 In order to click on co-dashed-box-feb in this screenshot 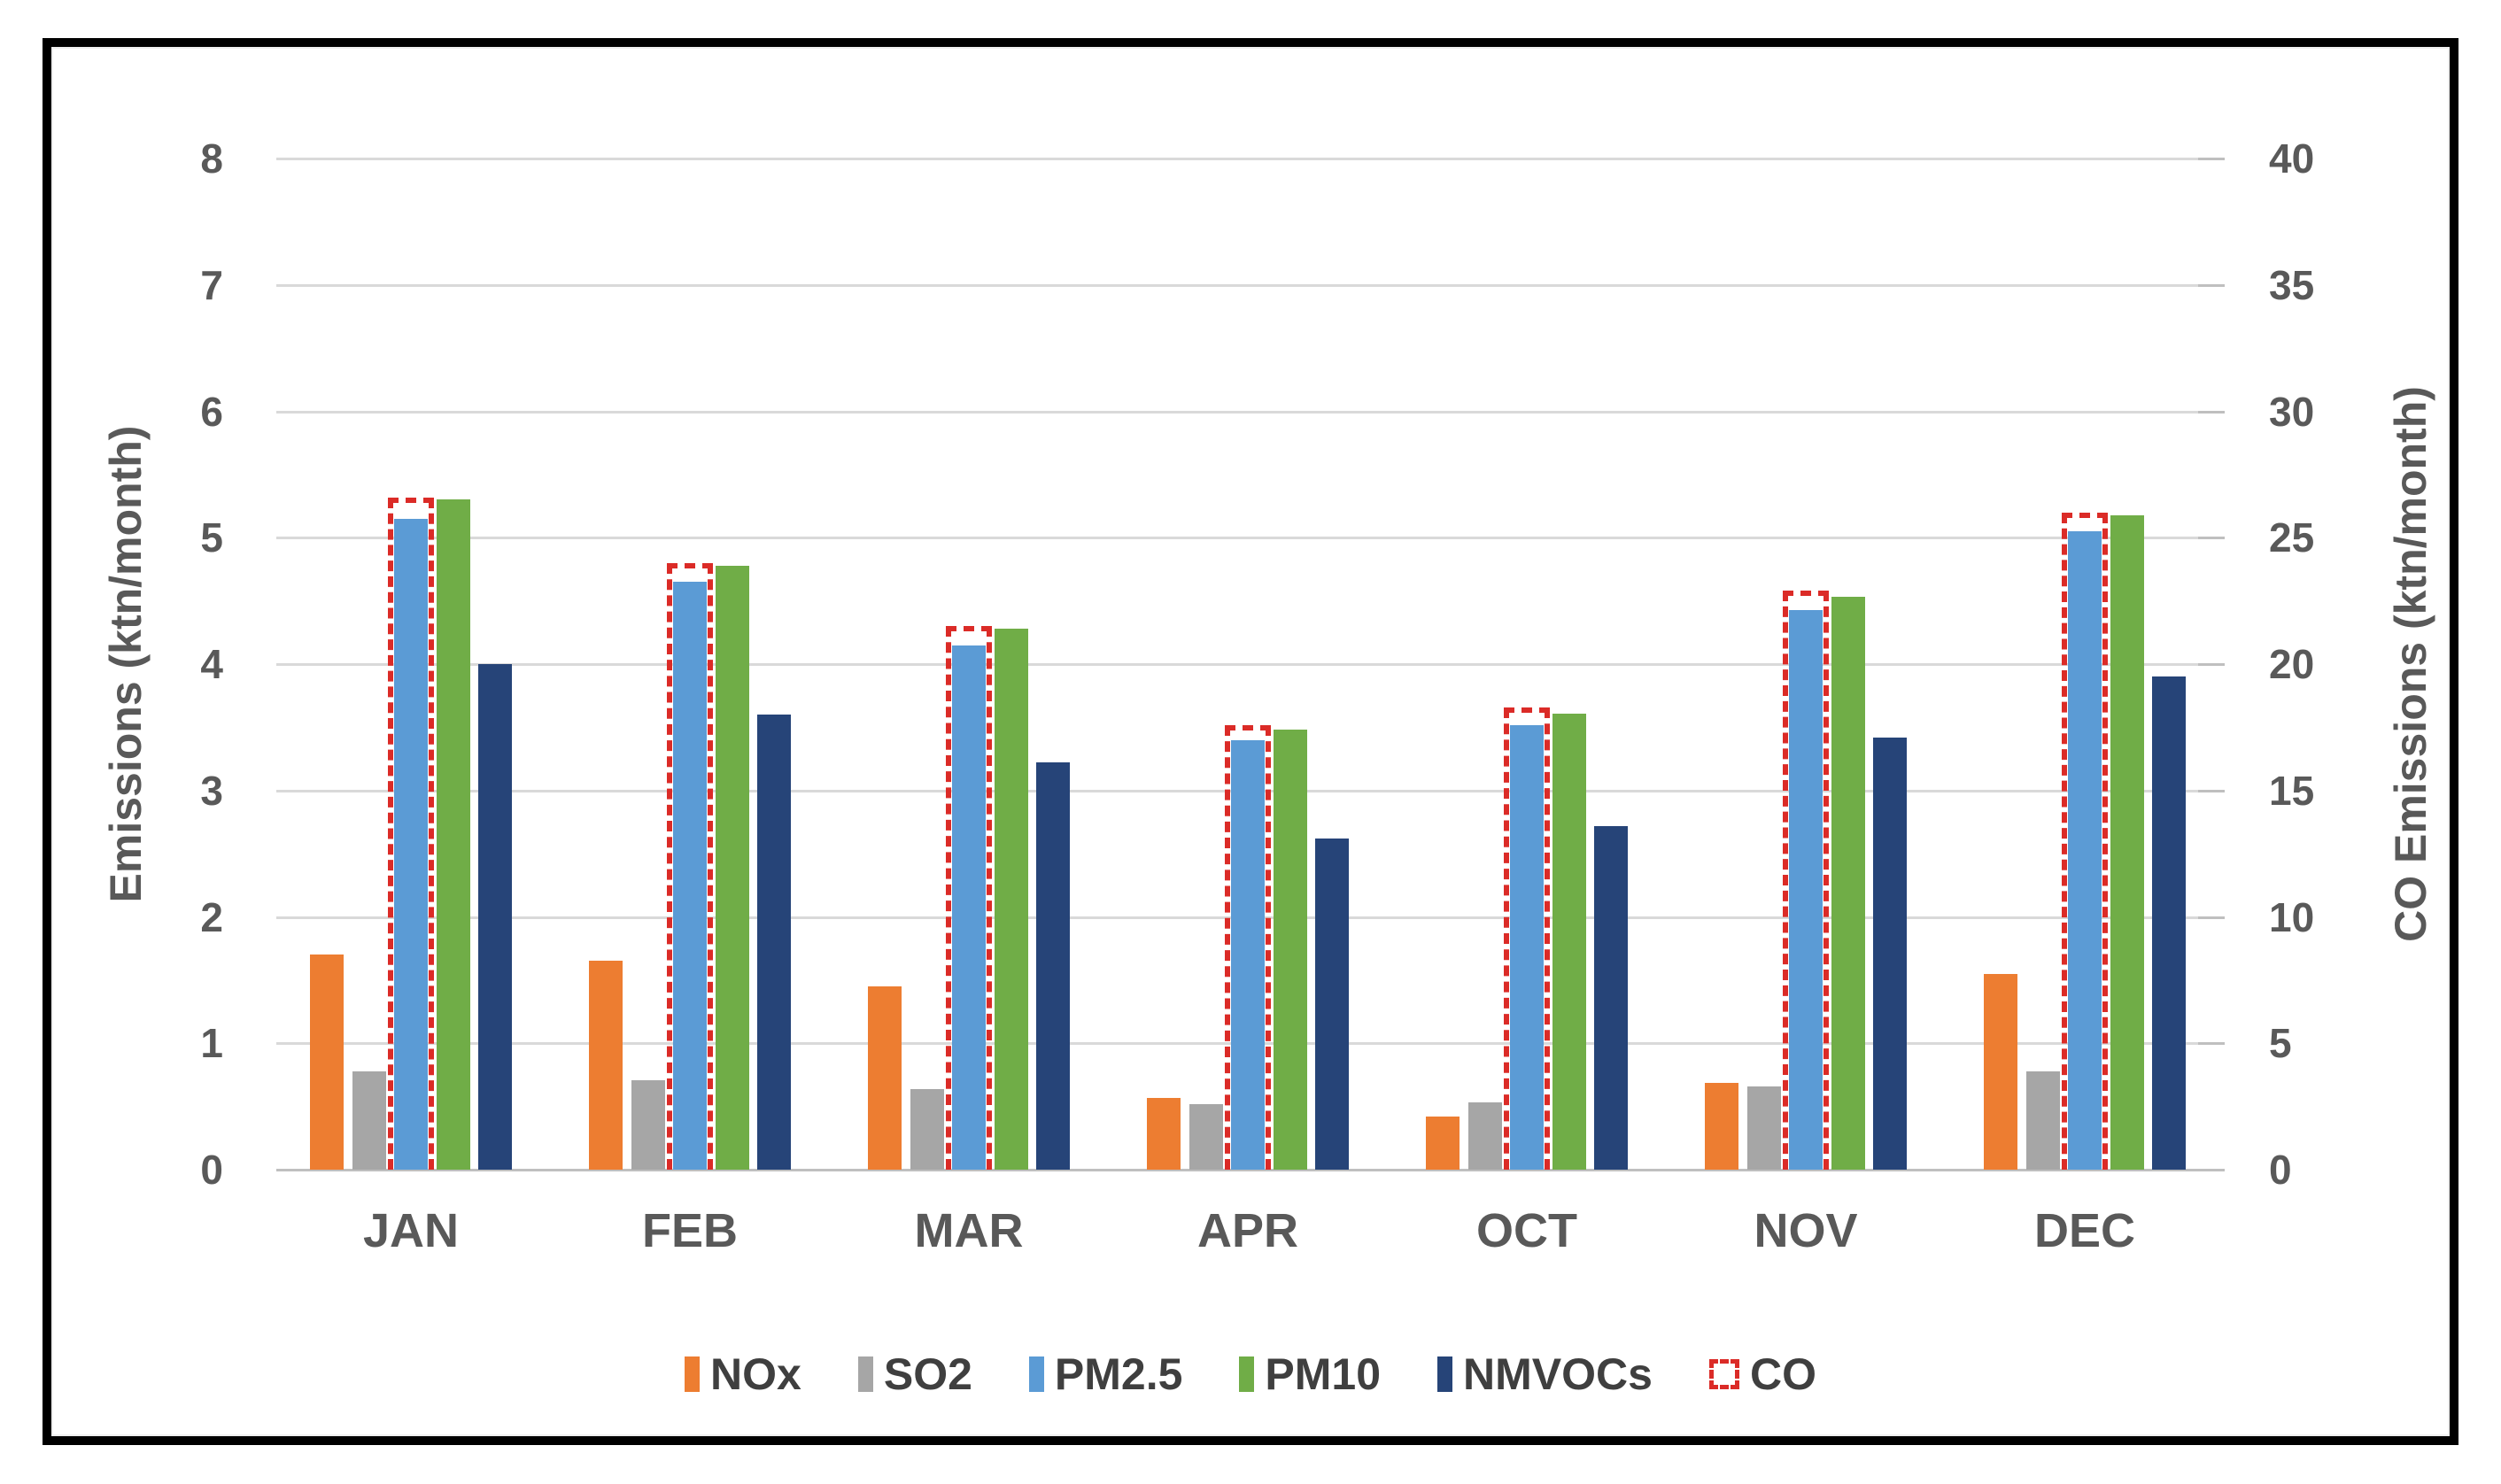, I will do `click(690, 866)`.